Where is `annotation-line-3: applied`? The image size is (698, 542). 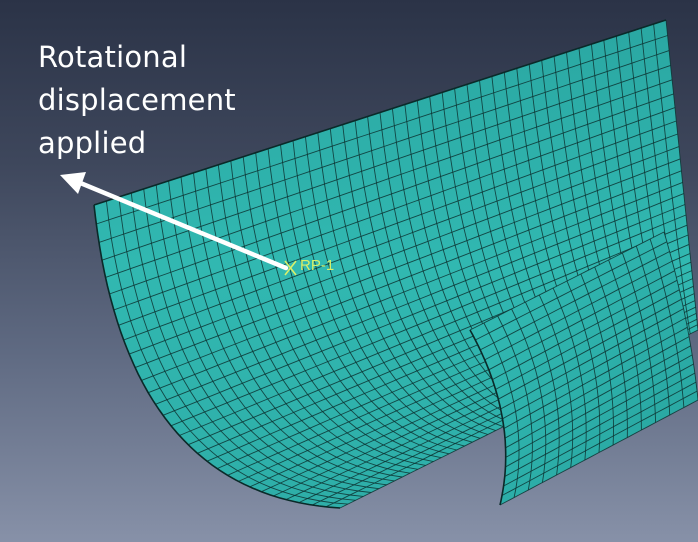
annotation-line-3: applied is located at coordinates (92, 143).